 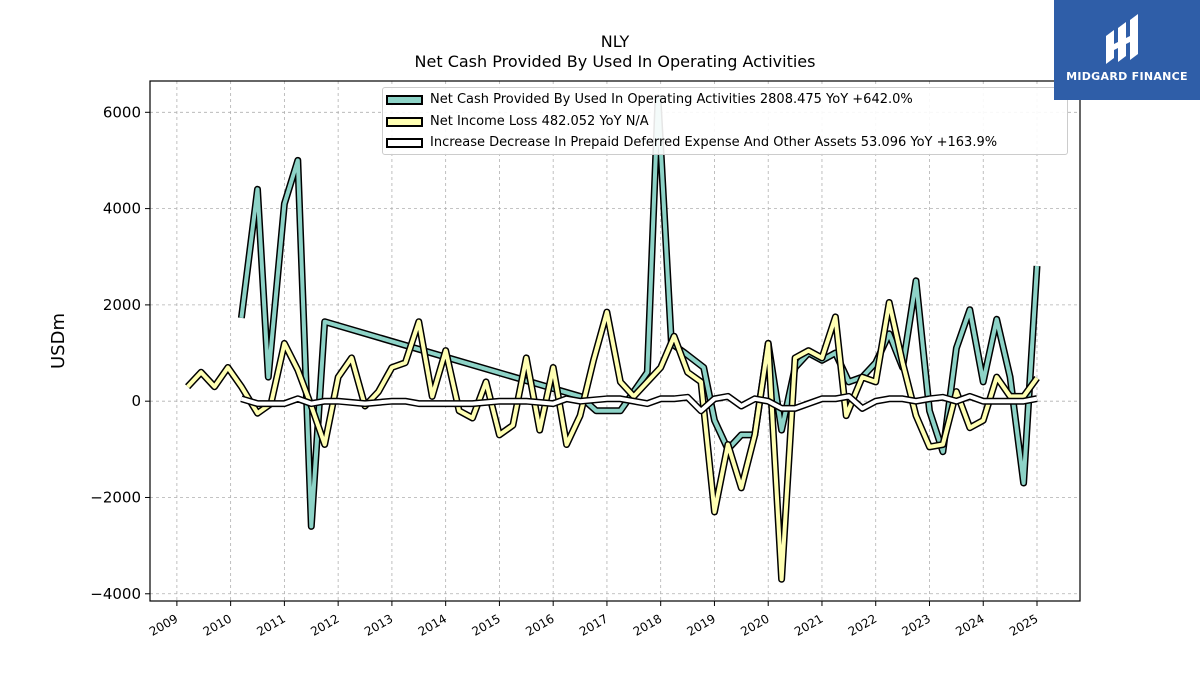 I want to click on y-axis: −4000 −2000 0 2000 4000 6000, so click(x=120, y=353).